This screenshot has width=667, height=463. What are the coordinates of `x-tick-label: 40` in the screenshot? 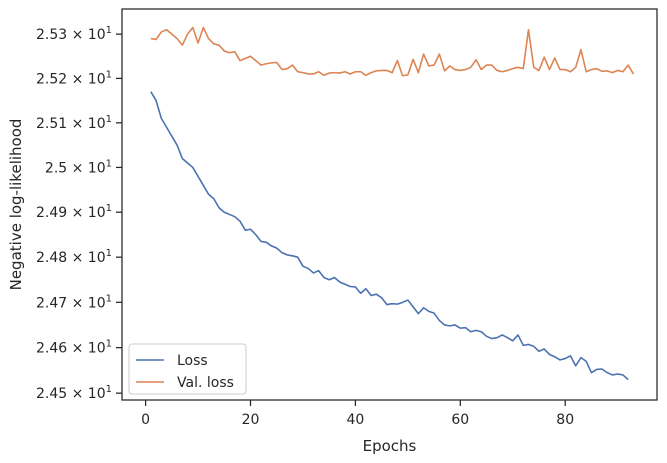 It's located at (355, 420).